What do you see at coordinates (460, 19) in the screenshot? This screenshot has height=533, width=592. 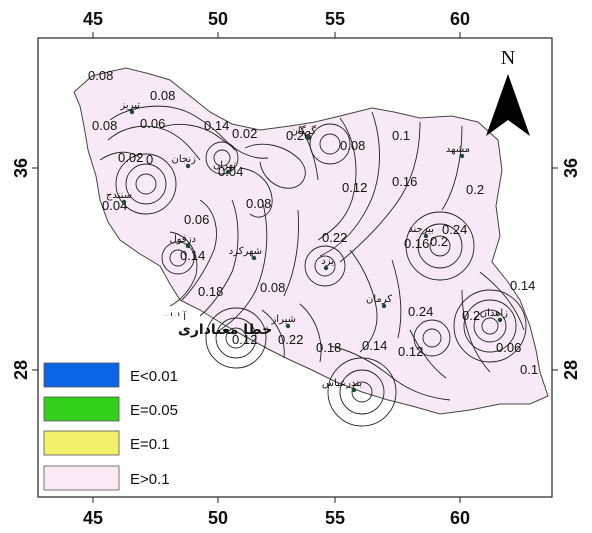 I see `x-tick-top: 60` at bounding box center [460, 19].